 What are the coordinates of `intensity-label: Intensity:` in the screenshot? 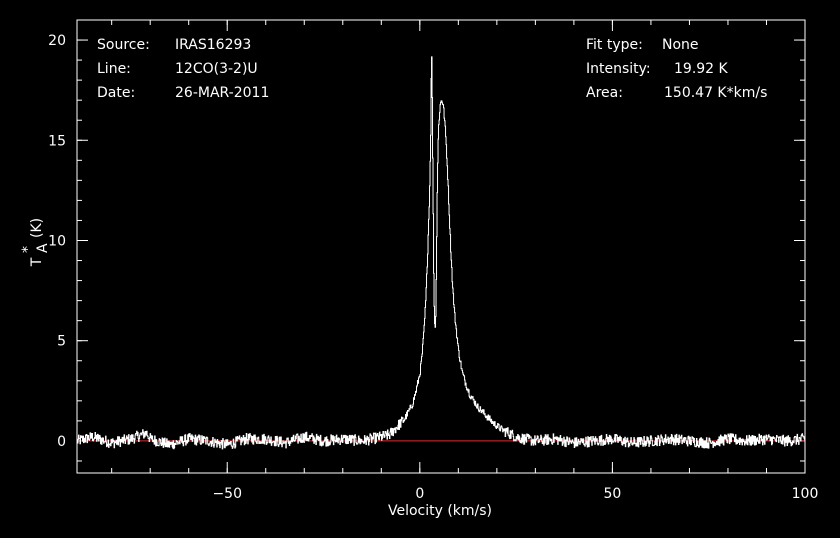 It's located at (618, 69).